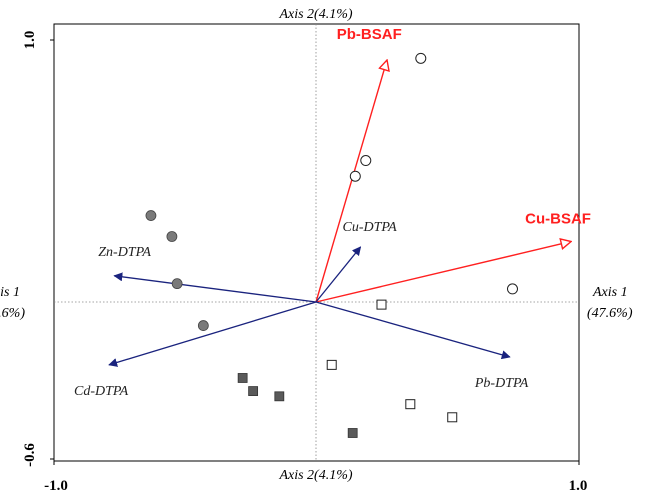 The height and width of the screenshot is (497, 650). Describe the element at coordinates (370, 227) in the screenshot. I see `cu-dtpa-label: Cu-DTPA` at that location.